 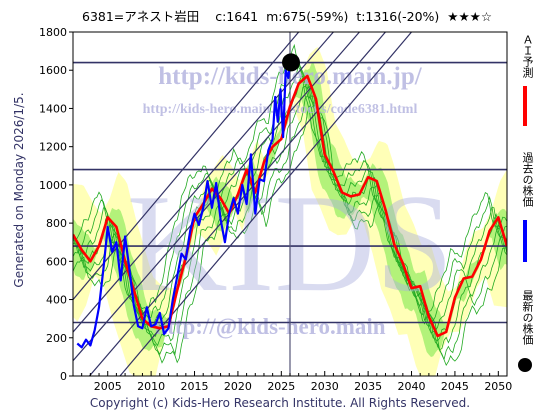 What do you see at coordinates (412, 386) in the screenshot?
I see `x-tick-label: 2040` at bounding box center [412, 386].